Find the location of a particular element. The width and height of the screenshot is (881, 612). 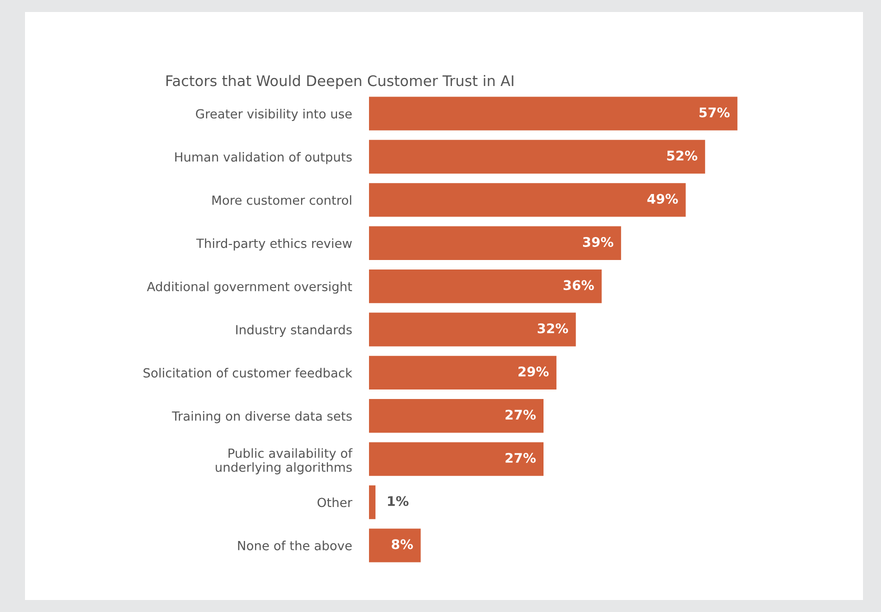

y-tick-label: Greater visibility into use is located at coordinates (274, 114).